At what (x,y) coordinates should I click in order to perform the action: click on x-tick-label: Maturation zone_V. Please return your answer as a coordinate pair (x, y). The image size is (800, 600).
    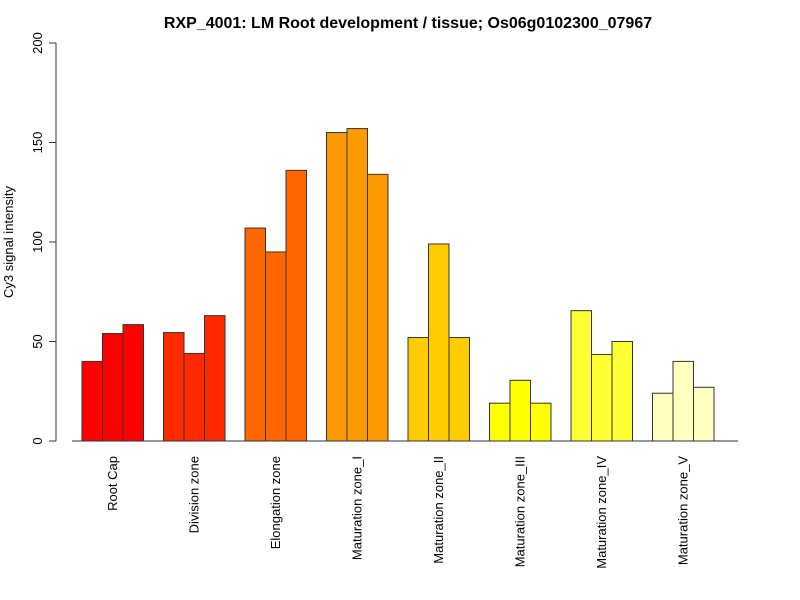
    Looking at the image, I should click on (682, 510).